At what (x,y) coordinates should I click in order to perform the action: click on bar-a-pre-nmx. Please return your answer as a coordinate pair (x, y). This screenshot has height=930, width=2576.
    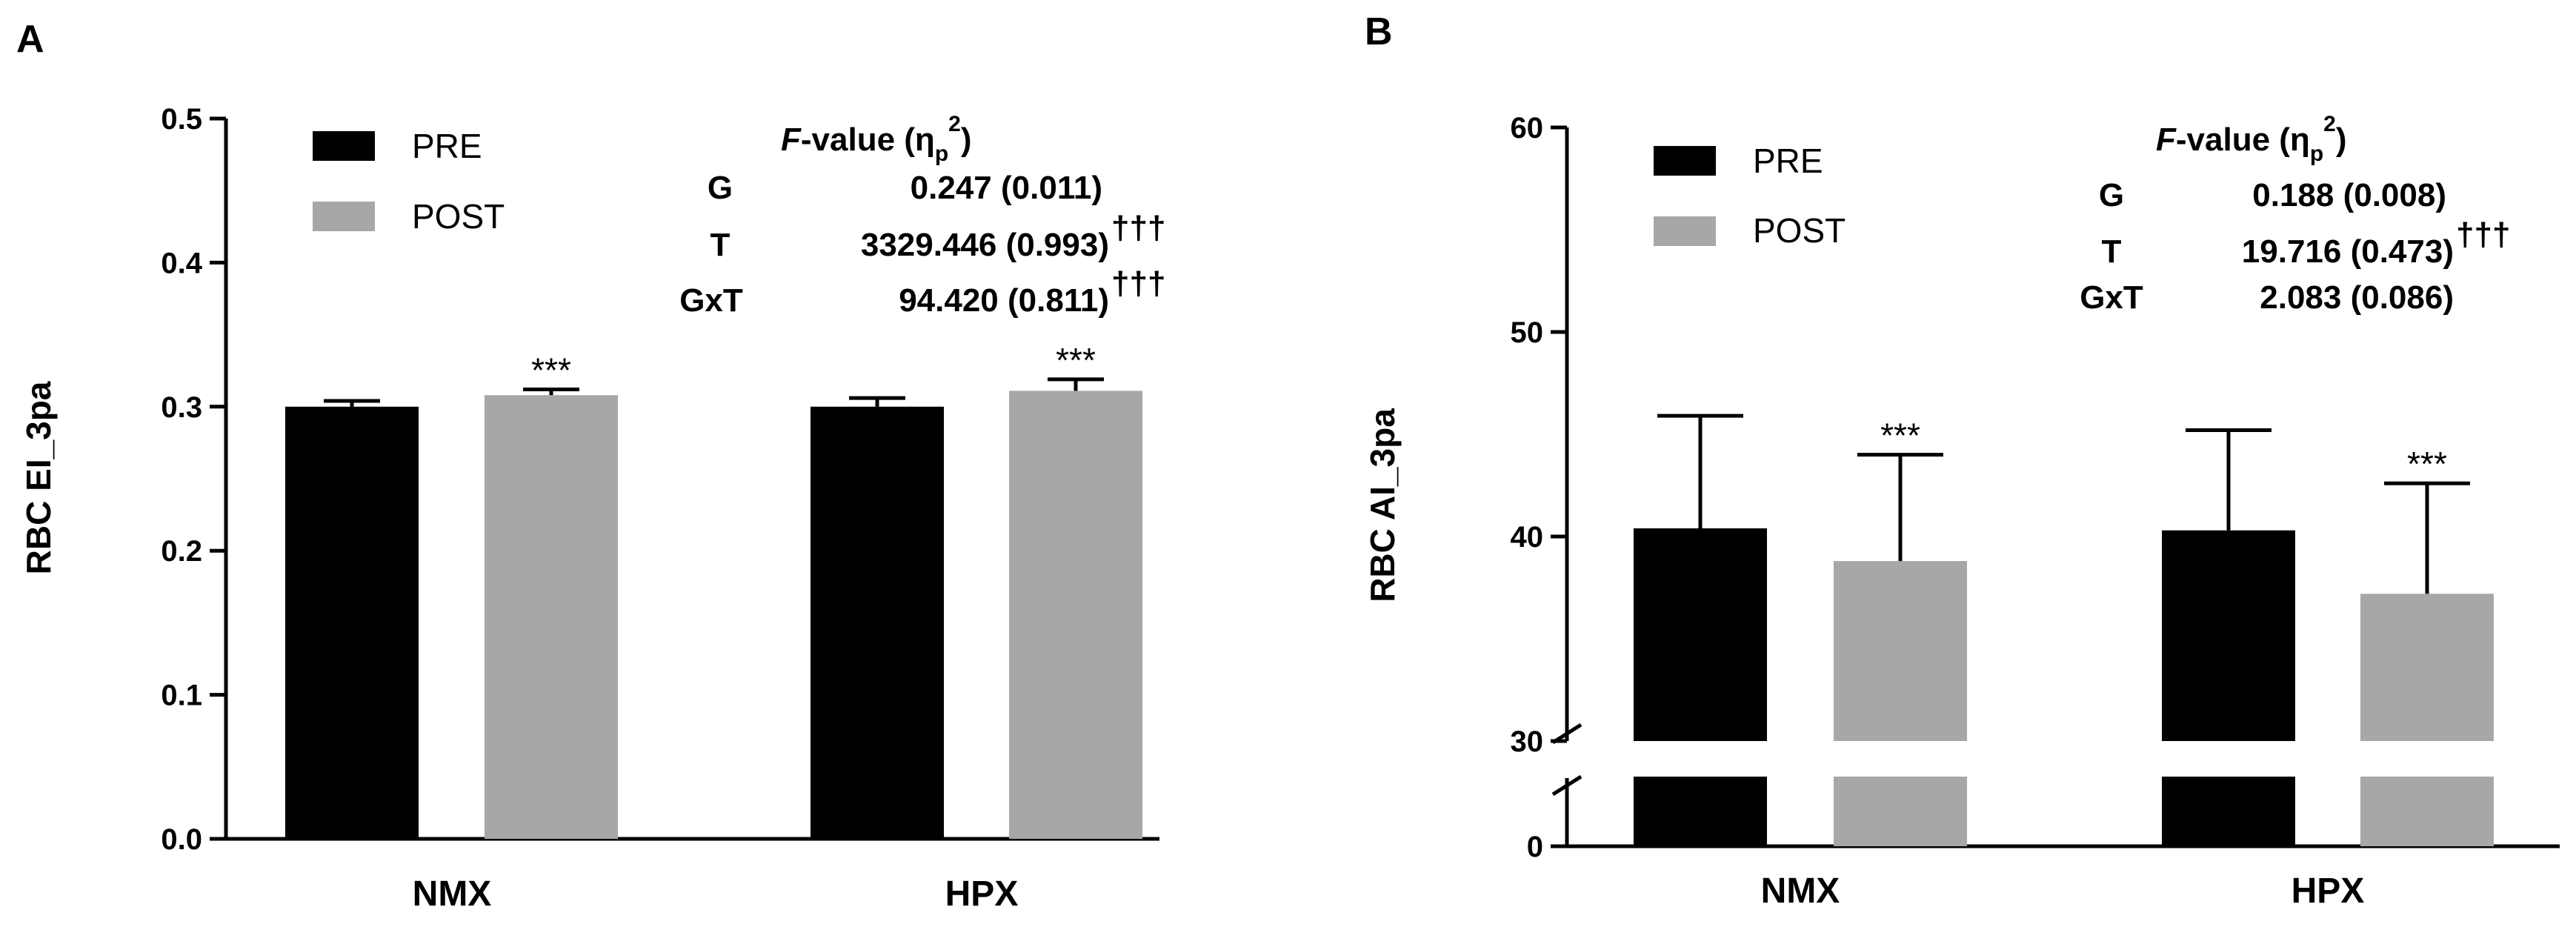
    Looking at the image, I should click on (352, 622).